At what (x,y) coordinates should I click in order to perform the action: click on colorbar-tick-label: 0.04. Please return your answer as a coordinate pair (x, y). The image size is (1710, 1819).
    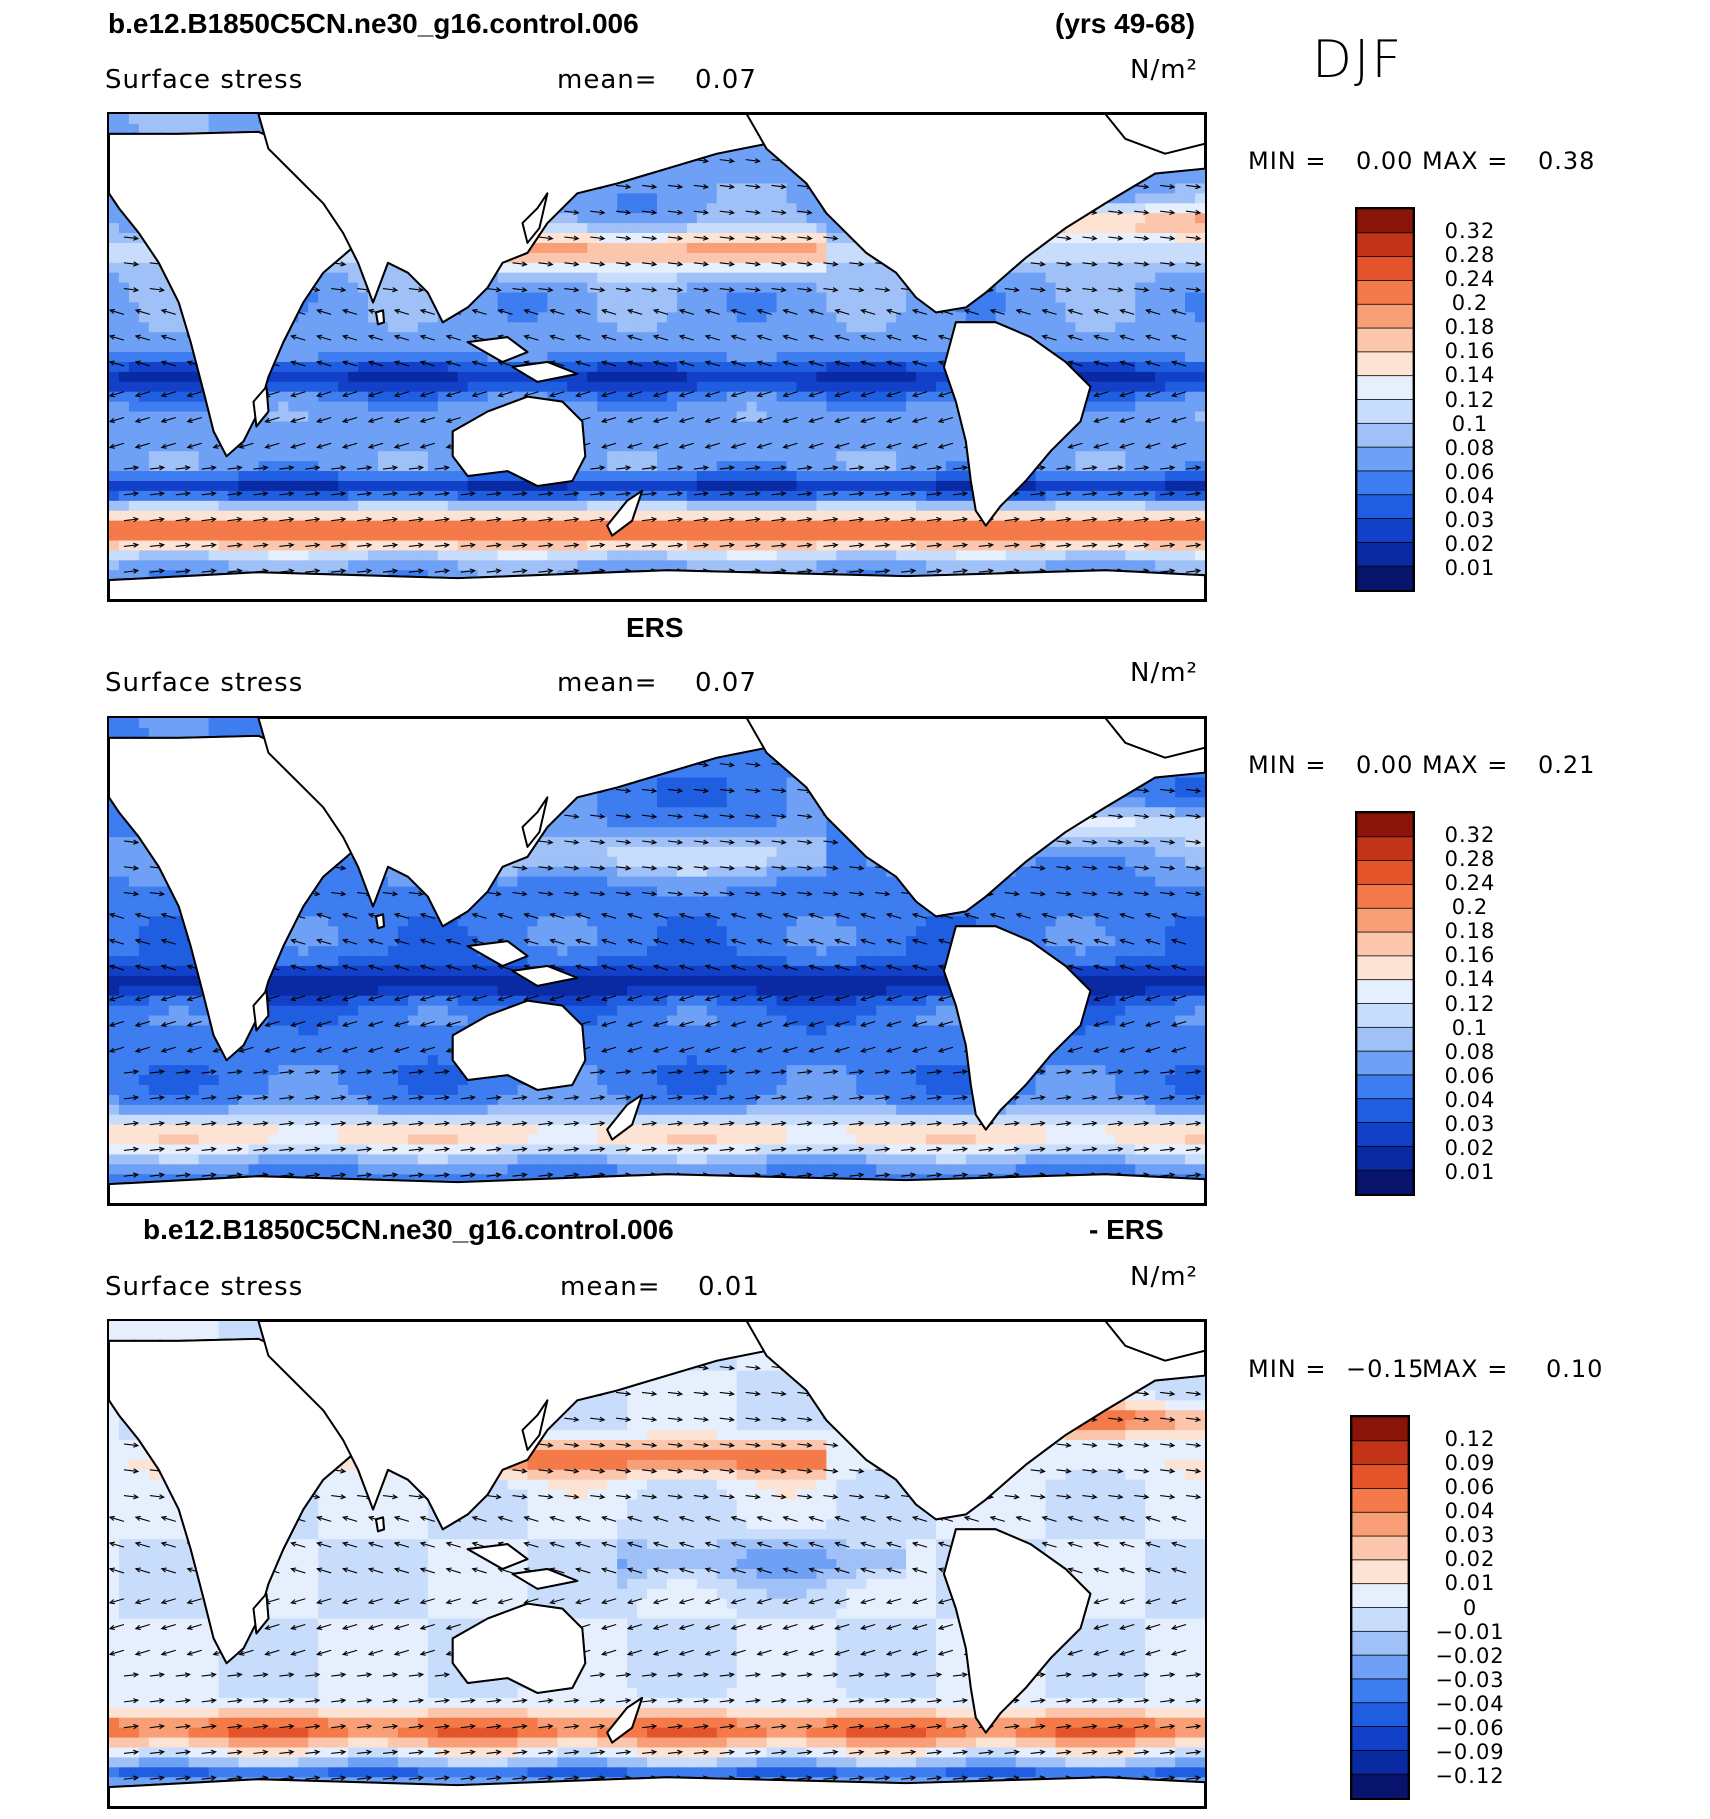
    Looking at the image, I should click on (1470, 1100).